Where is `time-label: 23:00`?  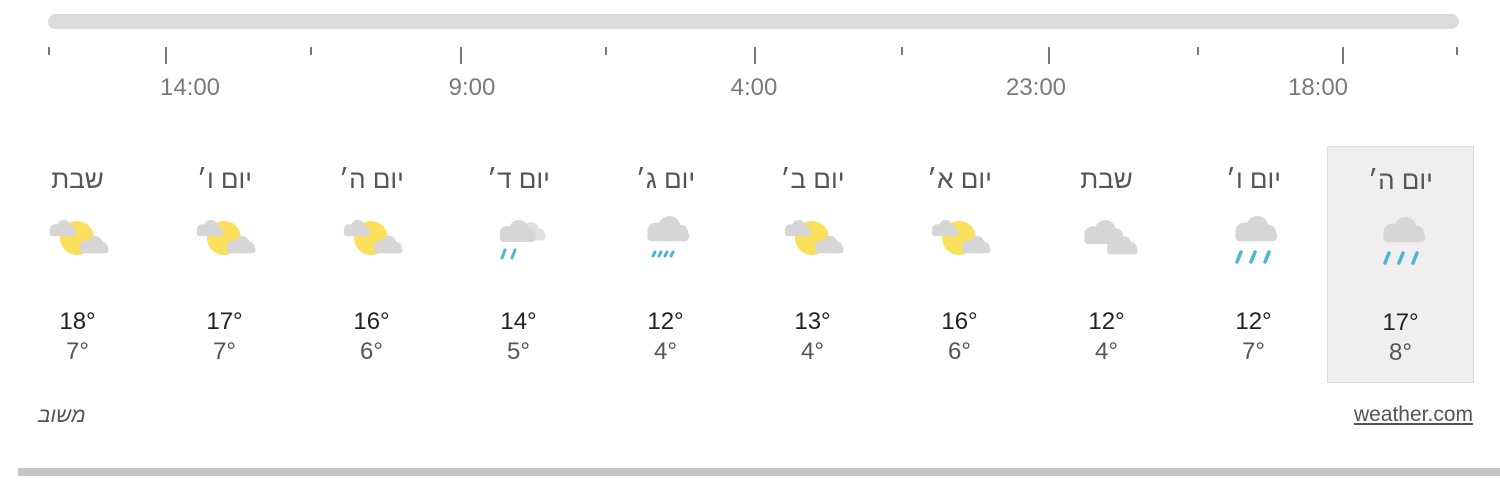 time-label: 23:00 is located at coordinates (1036, 87).